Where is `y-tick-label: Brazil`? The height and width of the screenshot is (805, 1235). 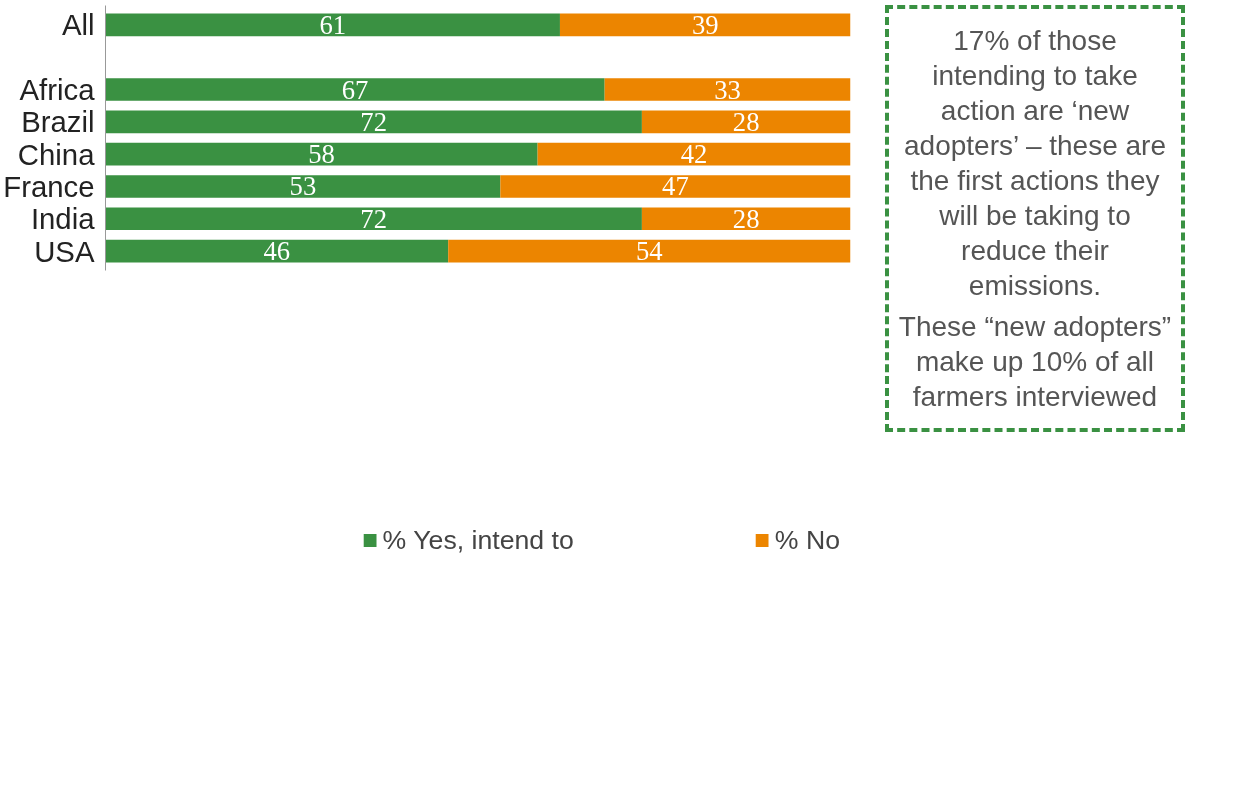
y-tick-label: Brazil is located at coordinates (58, 122).